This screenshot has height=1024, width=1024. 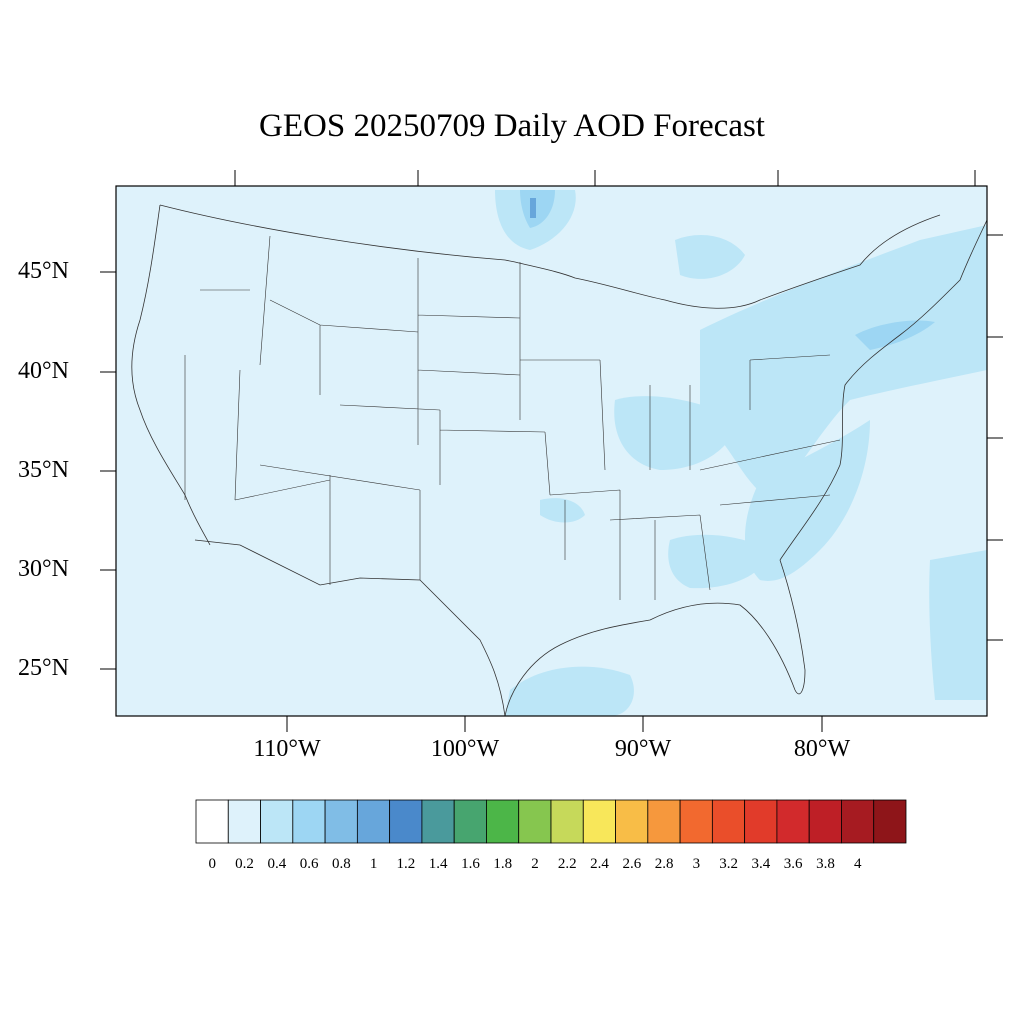 I want to click on aod-plume-southeast, so click(x=719, y=561).